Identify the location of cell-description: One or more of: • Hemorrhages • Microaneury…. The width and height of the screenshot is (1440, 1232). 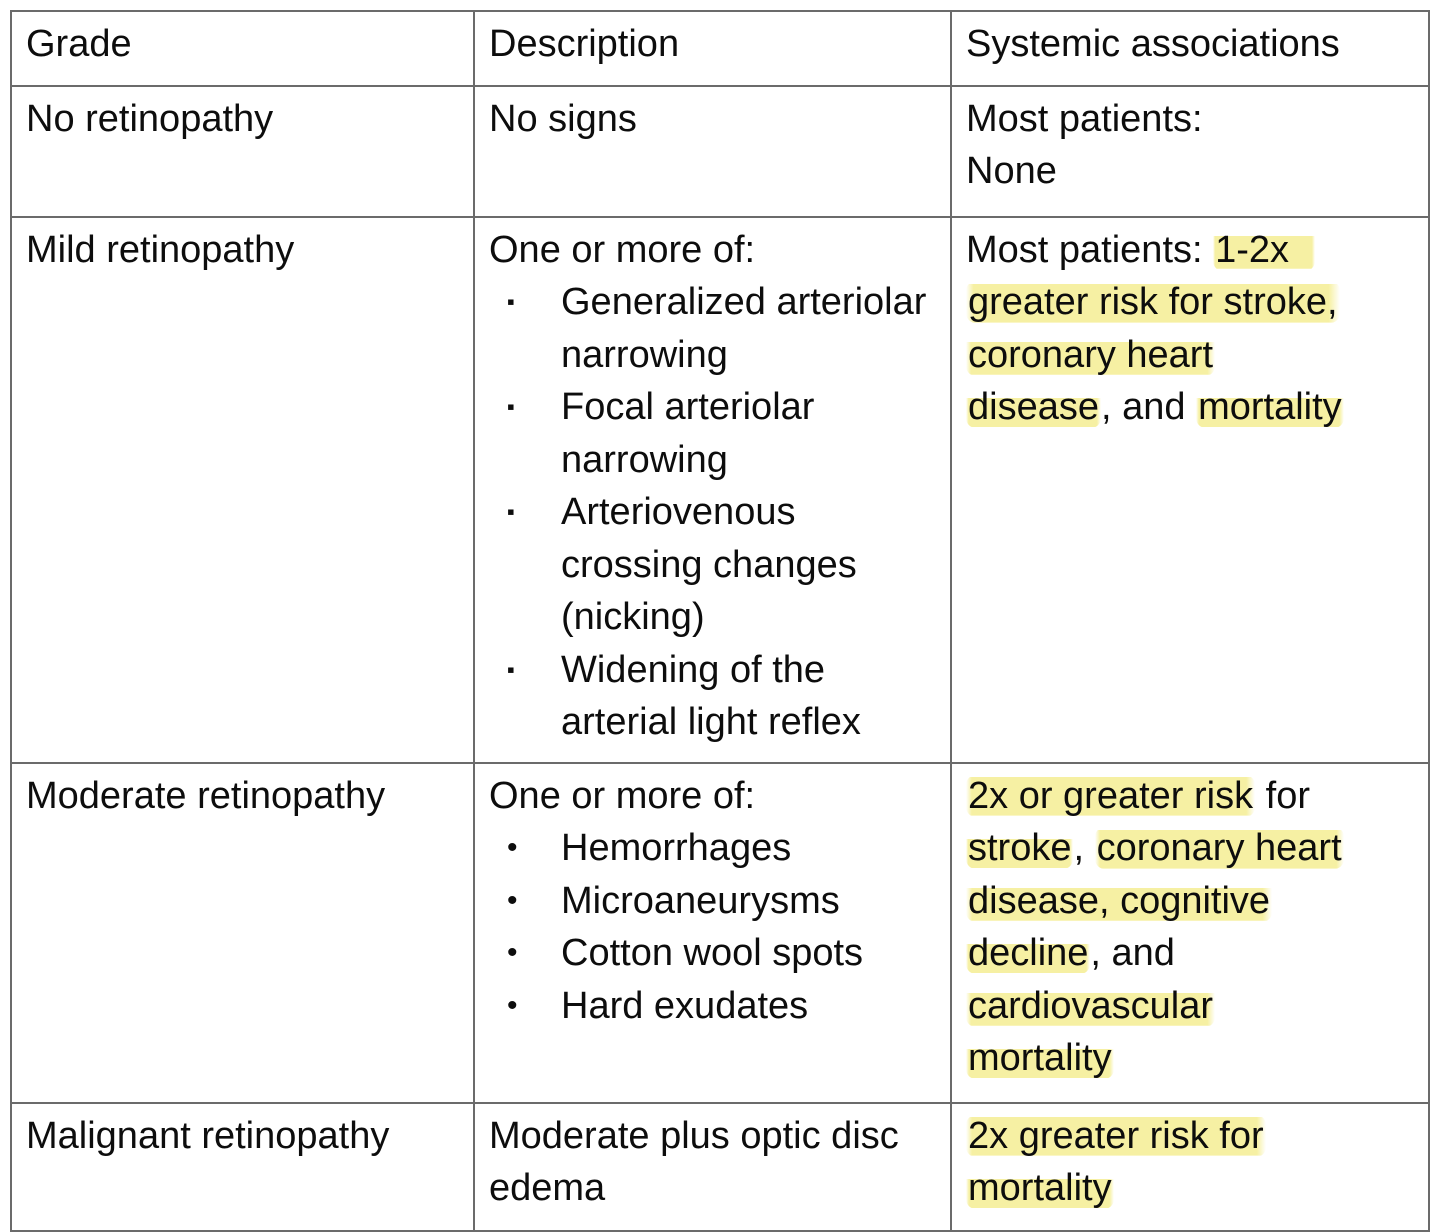
(712, 933).